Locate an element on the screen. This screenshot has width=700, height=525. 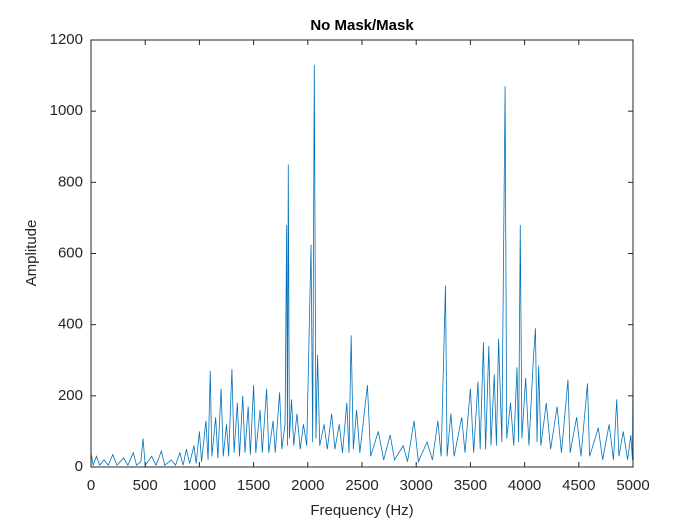
x-tick-label: 4000 is located at coordinates (524, 485).